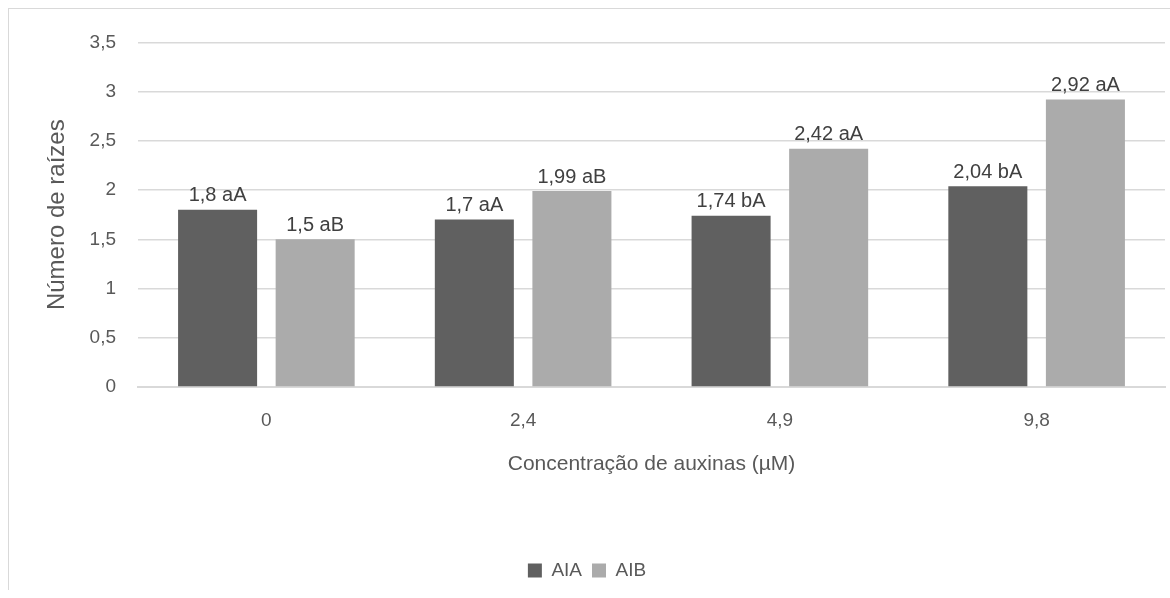 This screenshot has width=1170, height=598. I want to click on data-label: 1,5 aB, so click(315, 223).